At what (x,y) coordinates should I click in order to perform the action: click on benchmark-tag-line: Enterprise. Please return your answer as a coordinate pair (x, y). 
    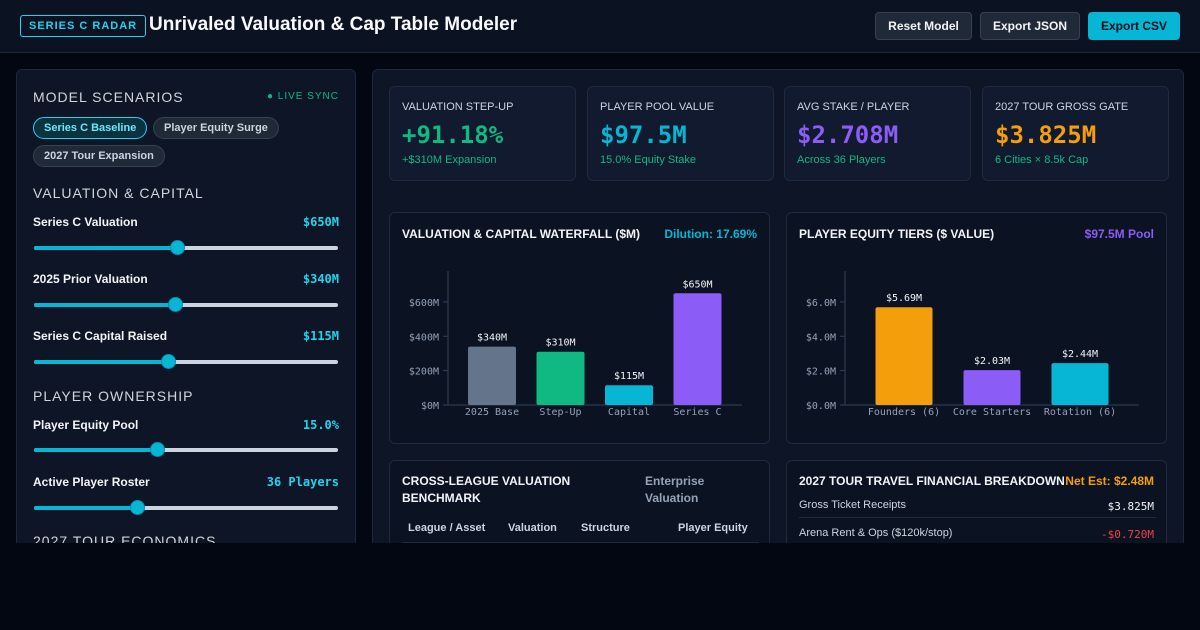
    Looking at the image, I should click on (675, 481).